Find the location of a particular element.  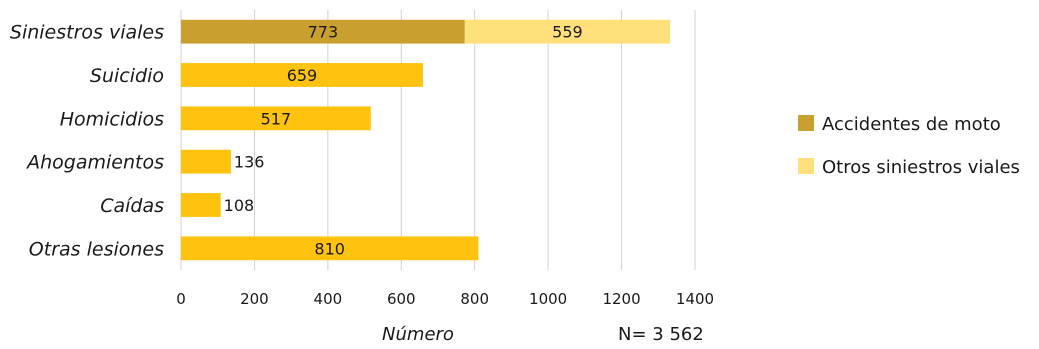

data-label: 659 is located at coordinates (302, 75).